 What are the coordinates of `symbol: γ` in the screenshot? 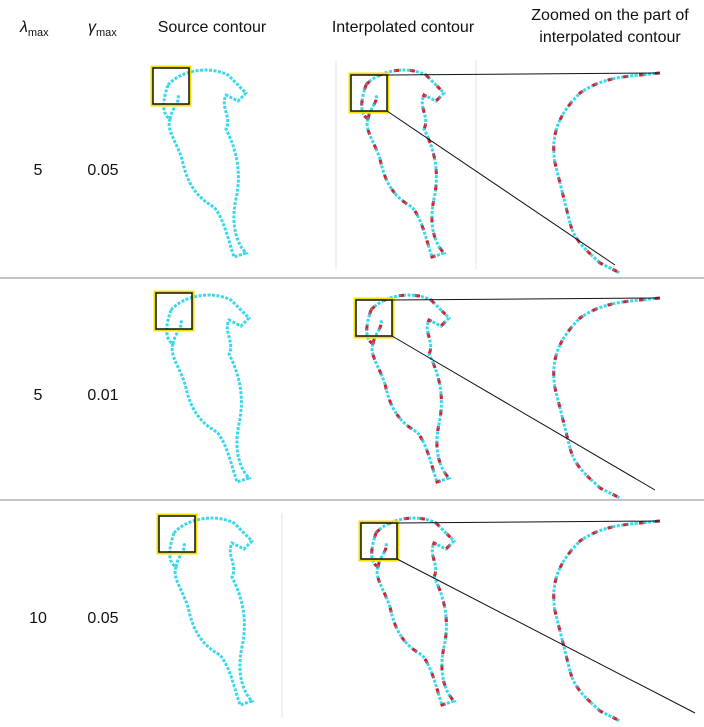 It's located at (92, 27).